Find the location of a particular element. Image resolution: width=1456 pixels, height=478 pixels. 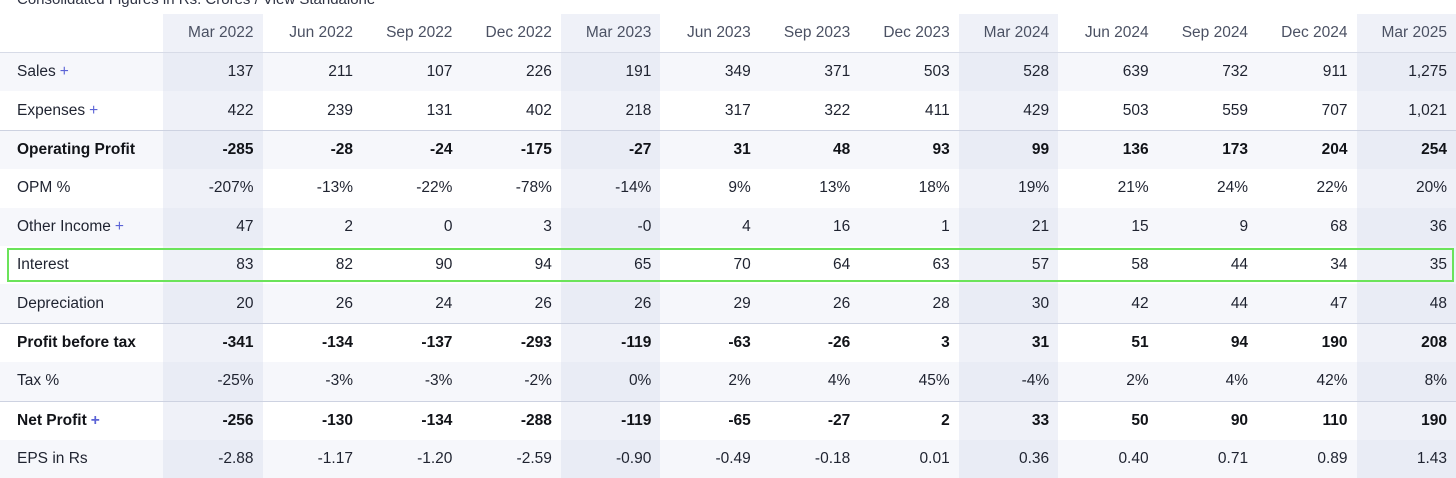

table-cell: -22% is located at coordinates (434, 188).